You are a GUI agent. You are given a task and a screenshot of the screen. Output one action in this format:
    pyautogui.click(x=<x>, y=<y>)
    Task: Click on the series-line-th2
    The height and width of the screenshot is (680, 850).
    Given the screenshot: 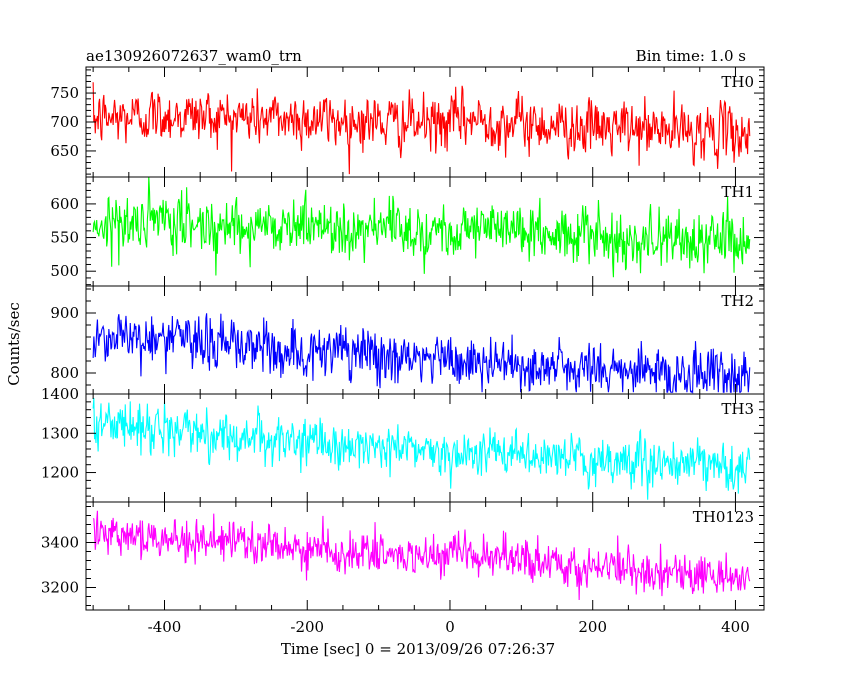 What is the action you would take?
    pyautogui.click(x=421, y=353)
    